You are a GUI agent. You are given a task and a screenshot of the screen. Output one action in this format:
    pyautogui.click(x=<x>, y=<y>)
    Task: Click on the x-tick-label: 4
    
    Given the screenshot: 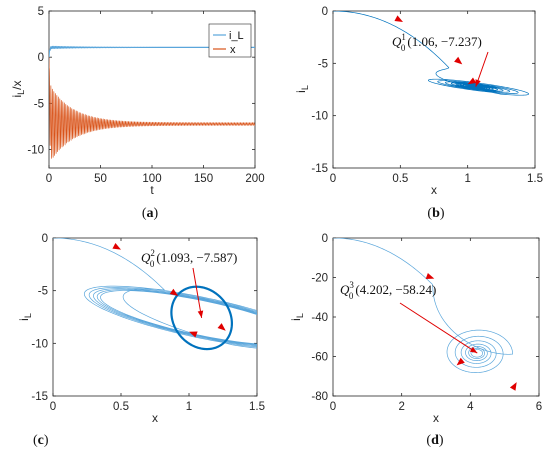 What is the action you would take?
    pyautogui.click(x=470, y=407)
    